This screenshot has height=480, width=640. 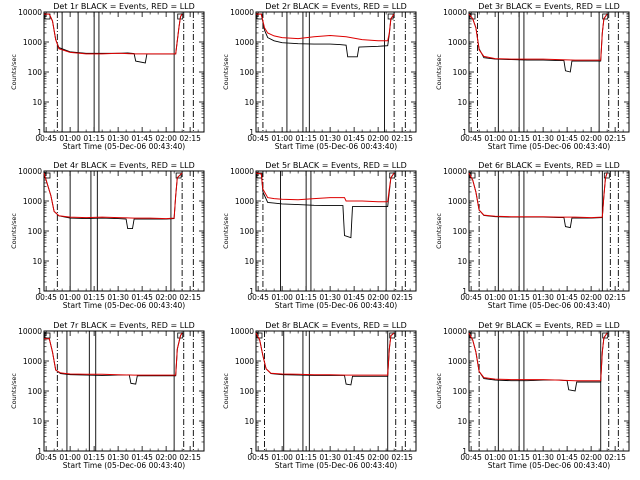 I want to click on panel-title: Det 3r BLACK = Events, RED = LLD, so click(x=549, y=6).